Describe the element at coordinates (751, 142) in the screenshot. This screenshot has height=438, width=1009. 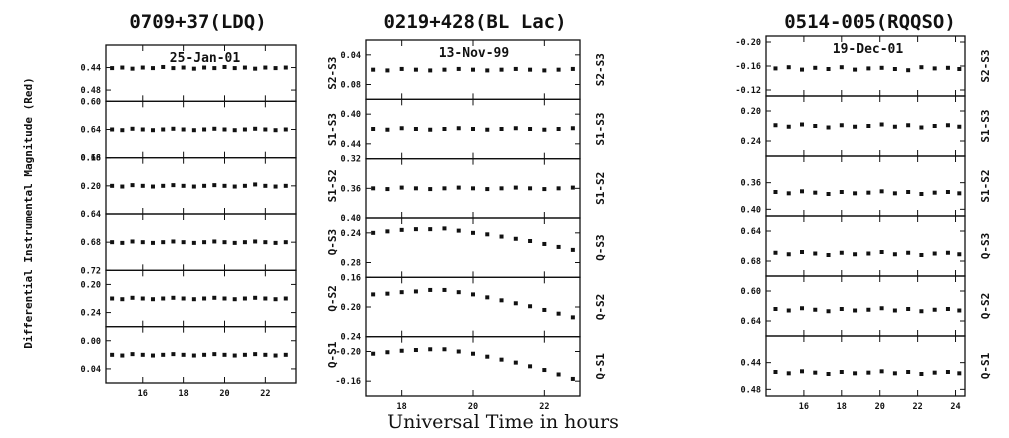
I see `y-tick-label: 0.24` at that location.